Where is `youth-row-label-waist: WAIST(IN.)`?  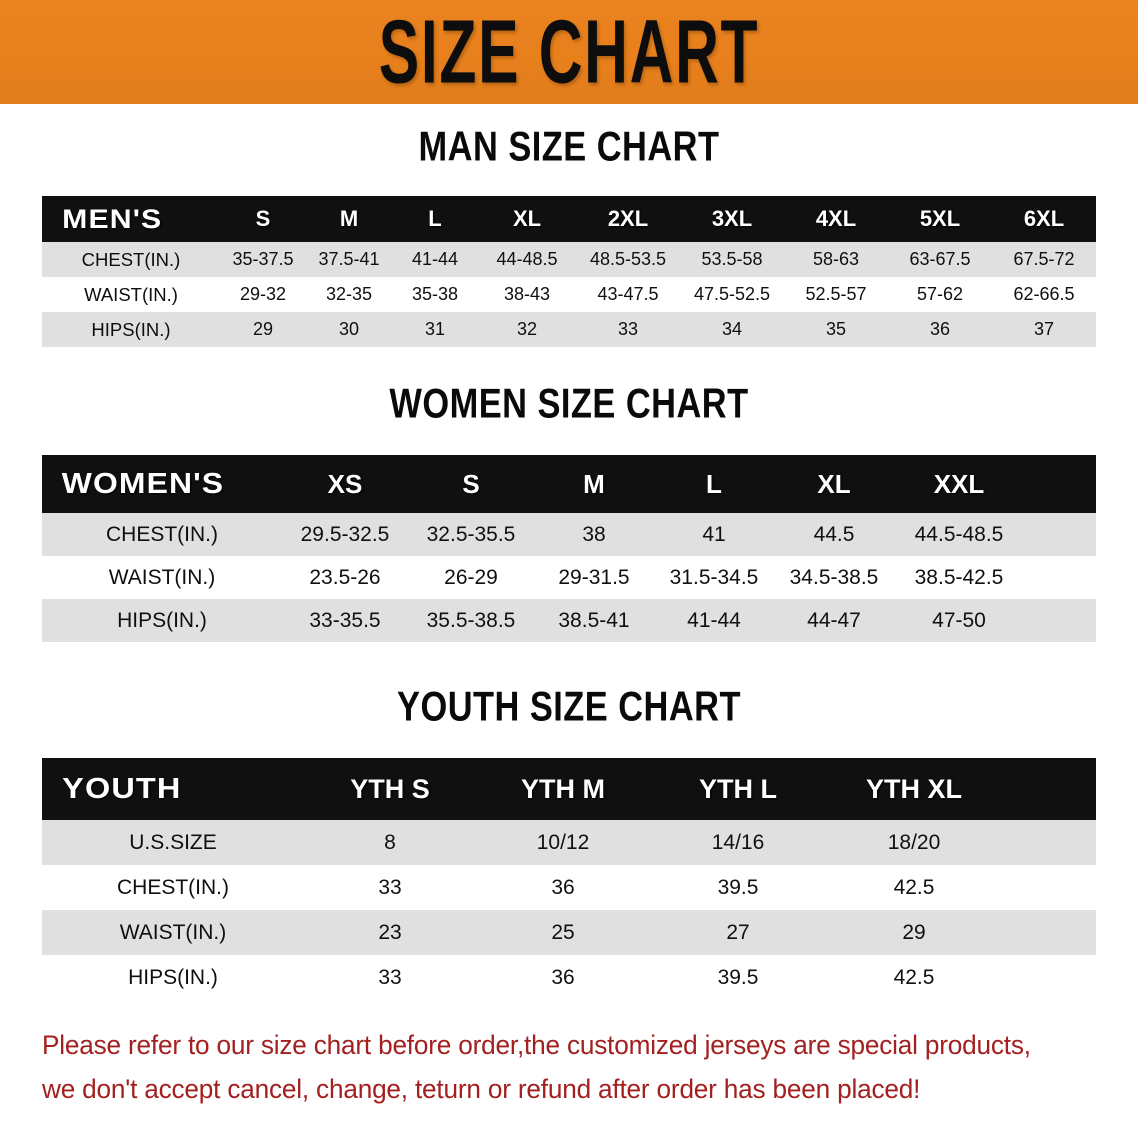 youth-row-label-waist: WAIST(IN.) is located at coordinates (173, 932).